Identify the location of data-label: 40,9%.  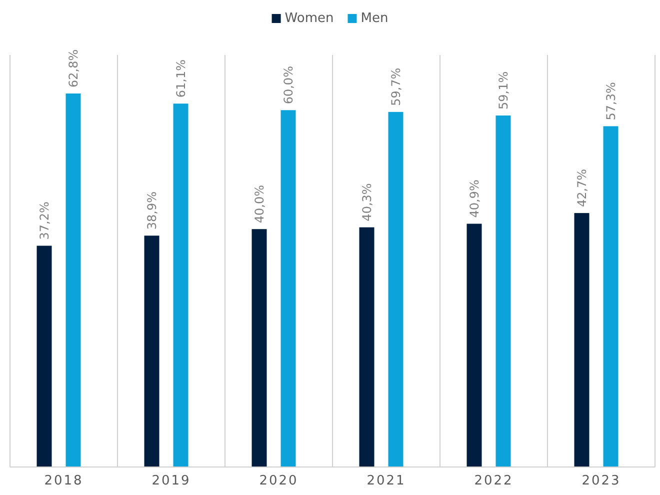
(474, 199).